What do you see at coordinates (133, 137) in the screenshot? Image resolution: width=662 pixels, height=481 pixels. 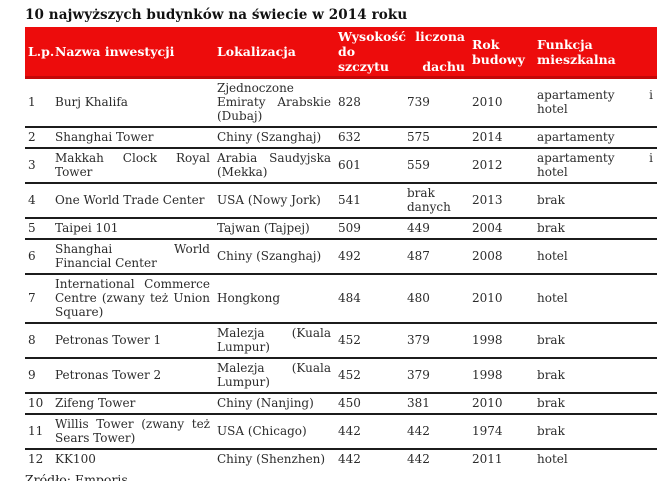 I see `cell-name: Shanghai Tower` at bounding box center [133, 137].